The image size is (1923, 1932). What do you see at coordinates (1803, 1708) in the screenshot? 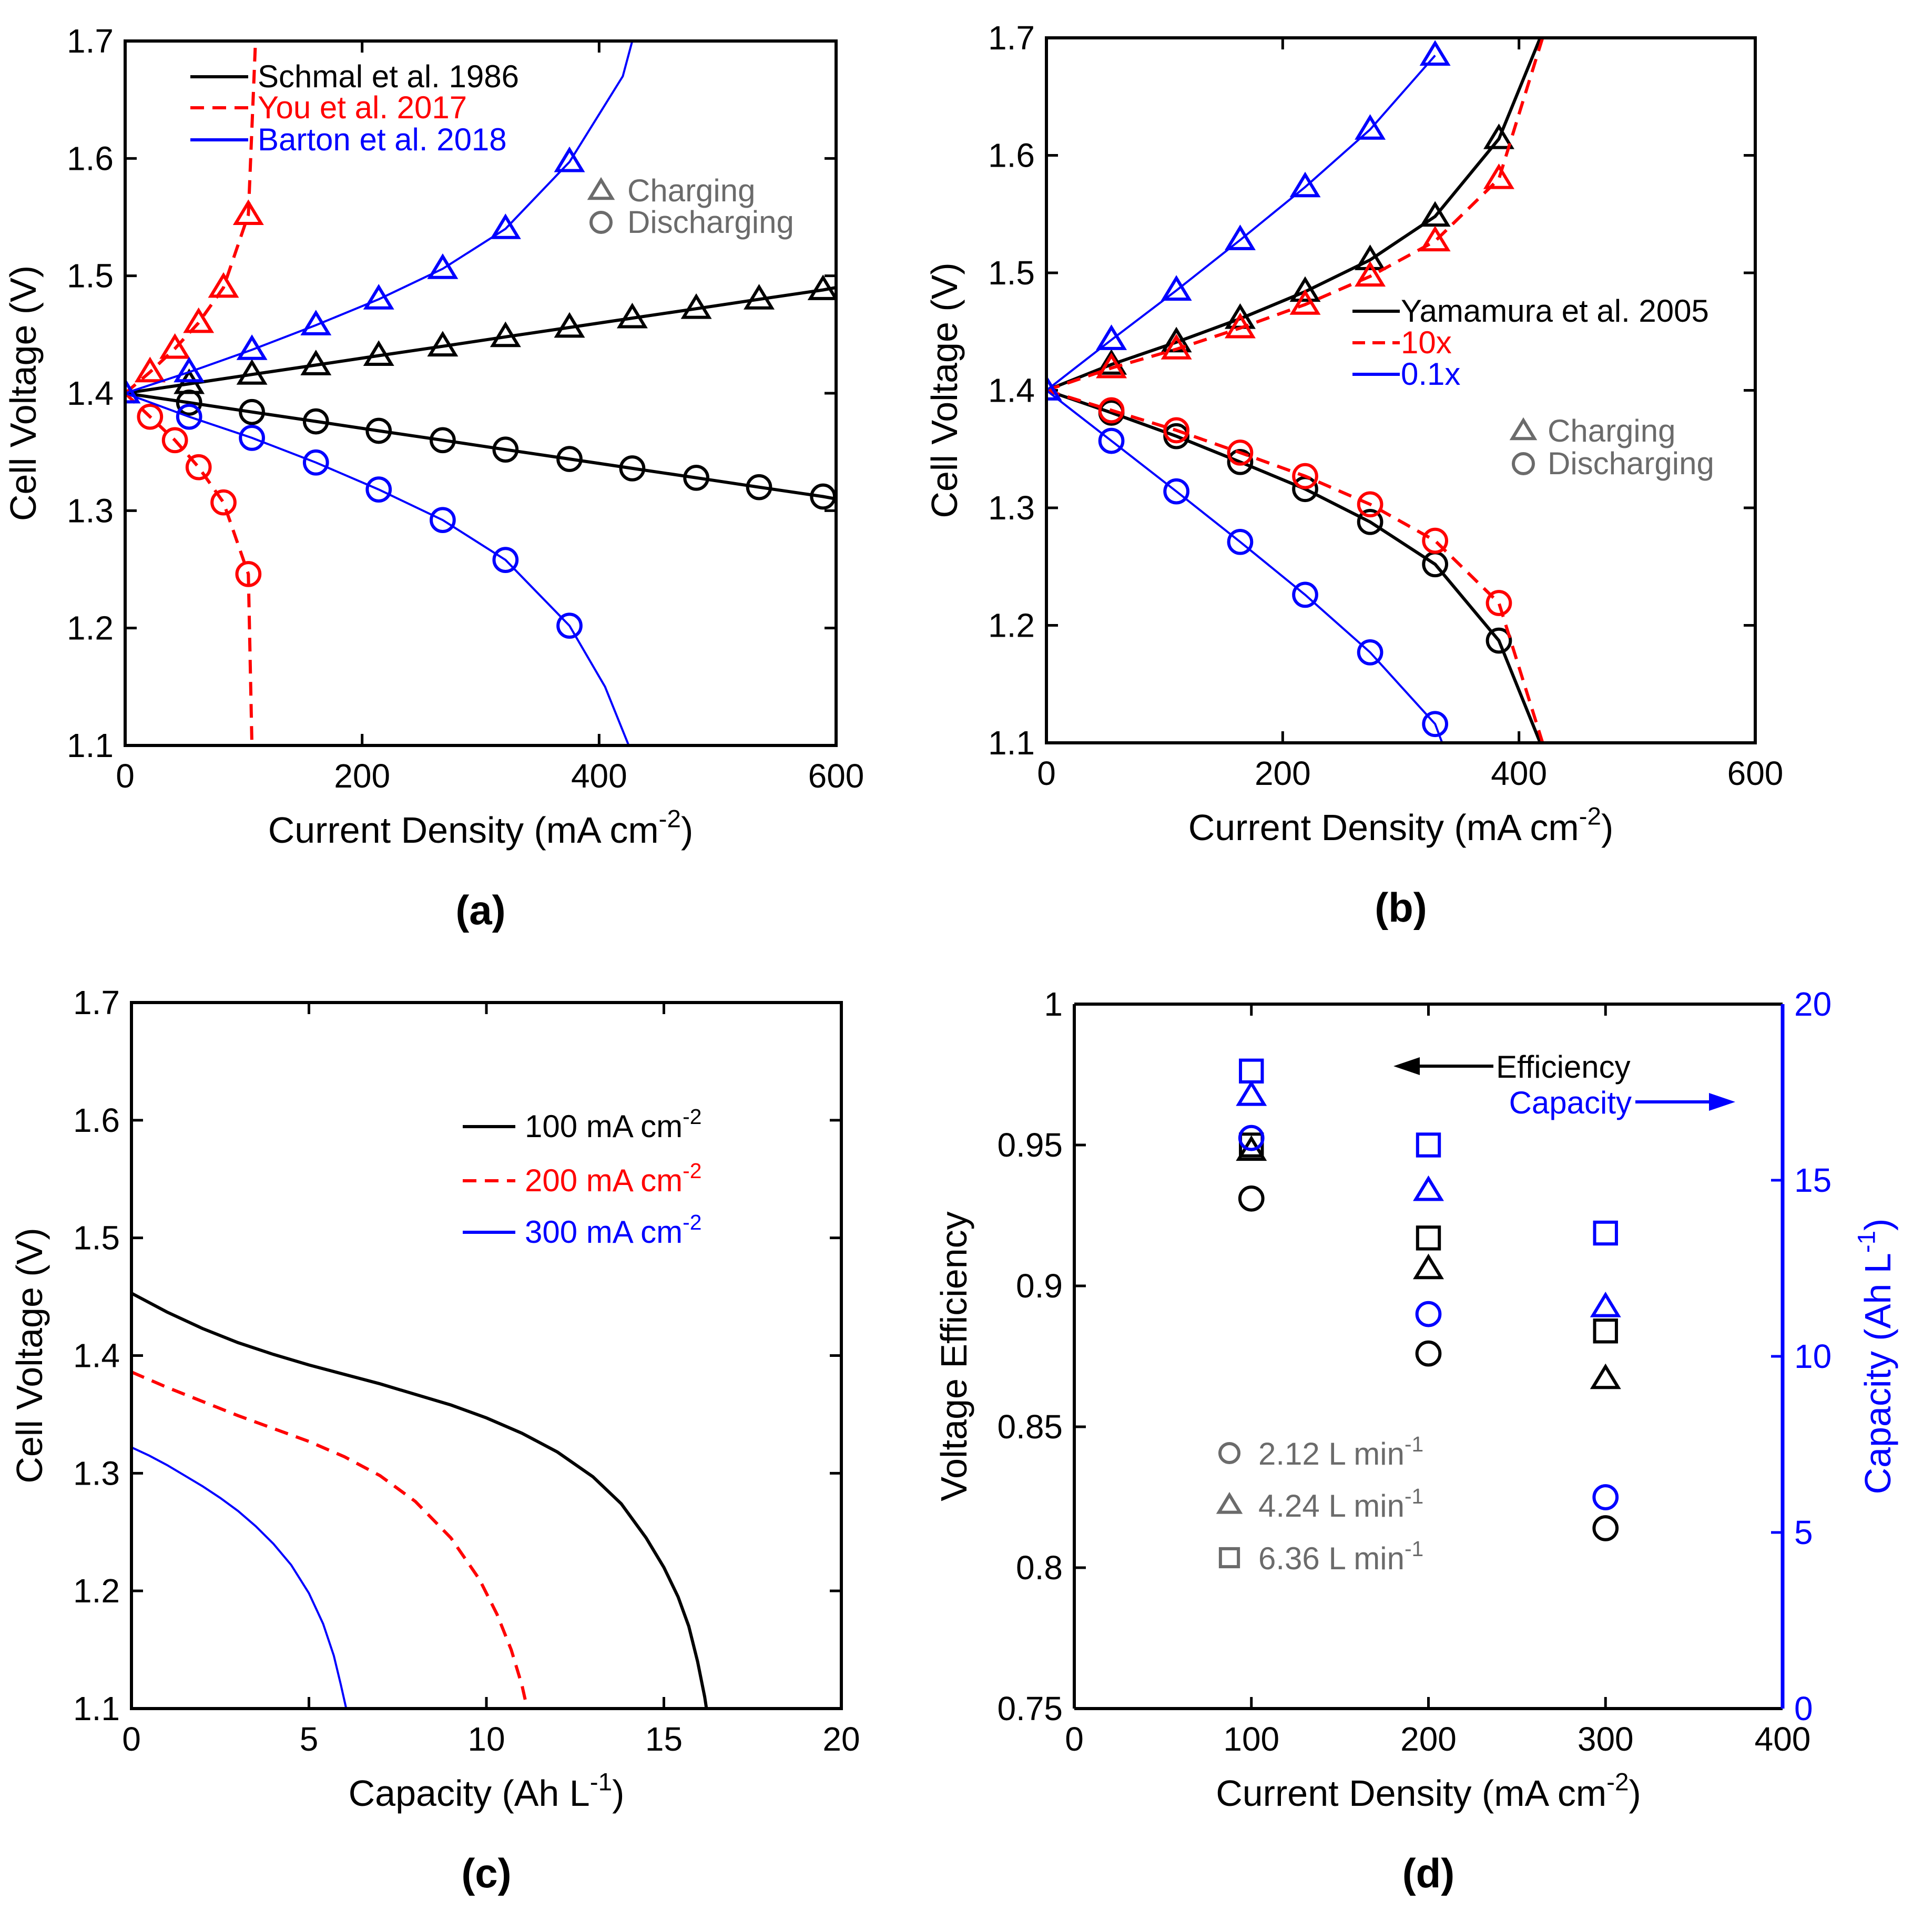
I see `y2-tick-label: 0` at bounding box center [1803, 1708].